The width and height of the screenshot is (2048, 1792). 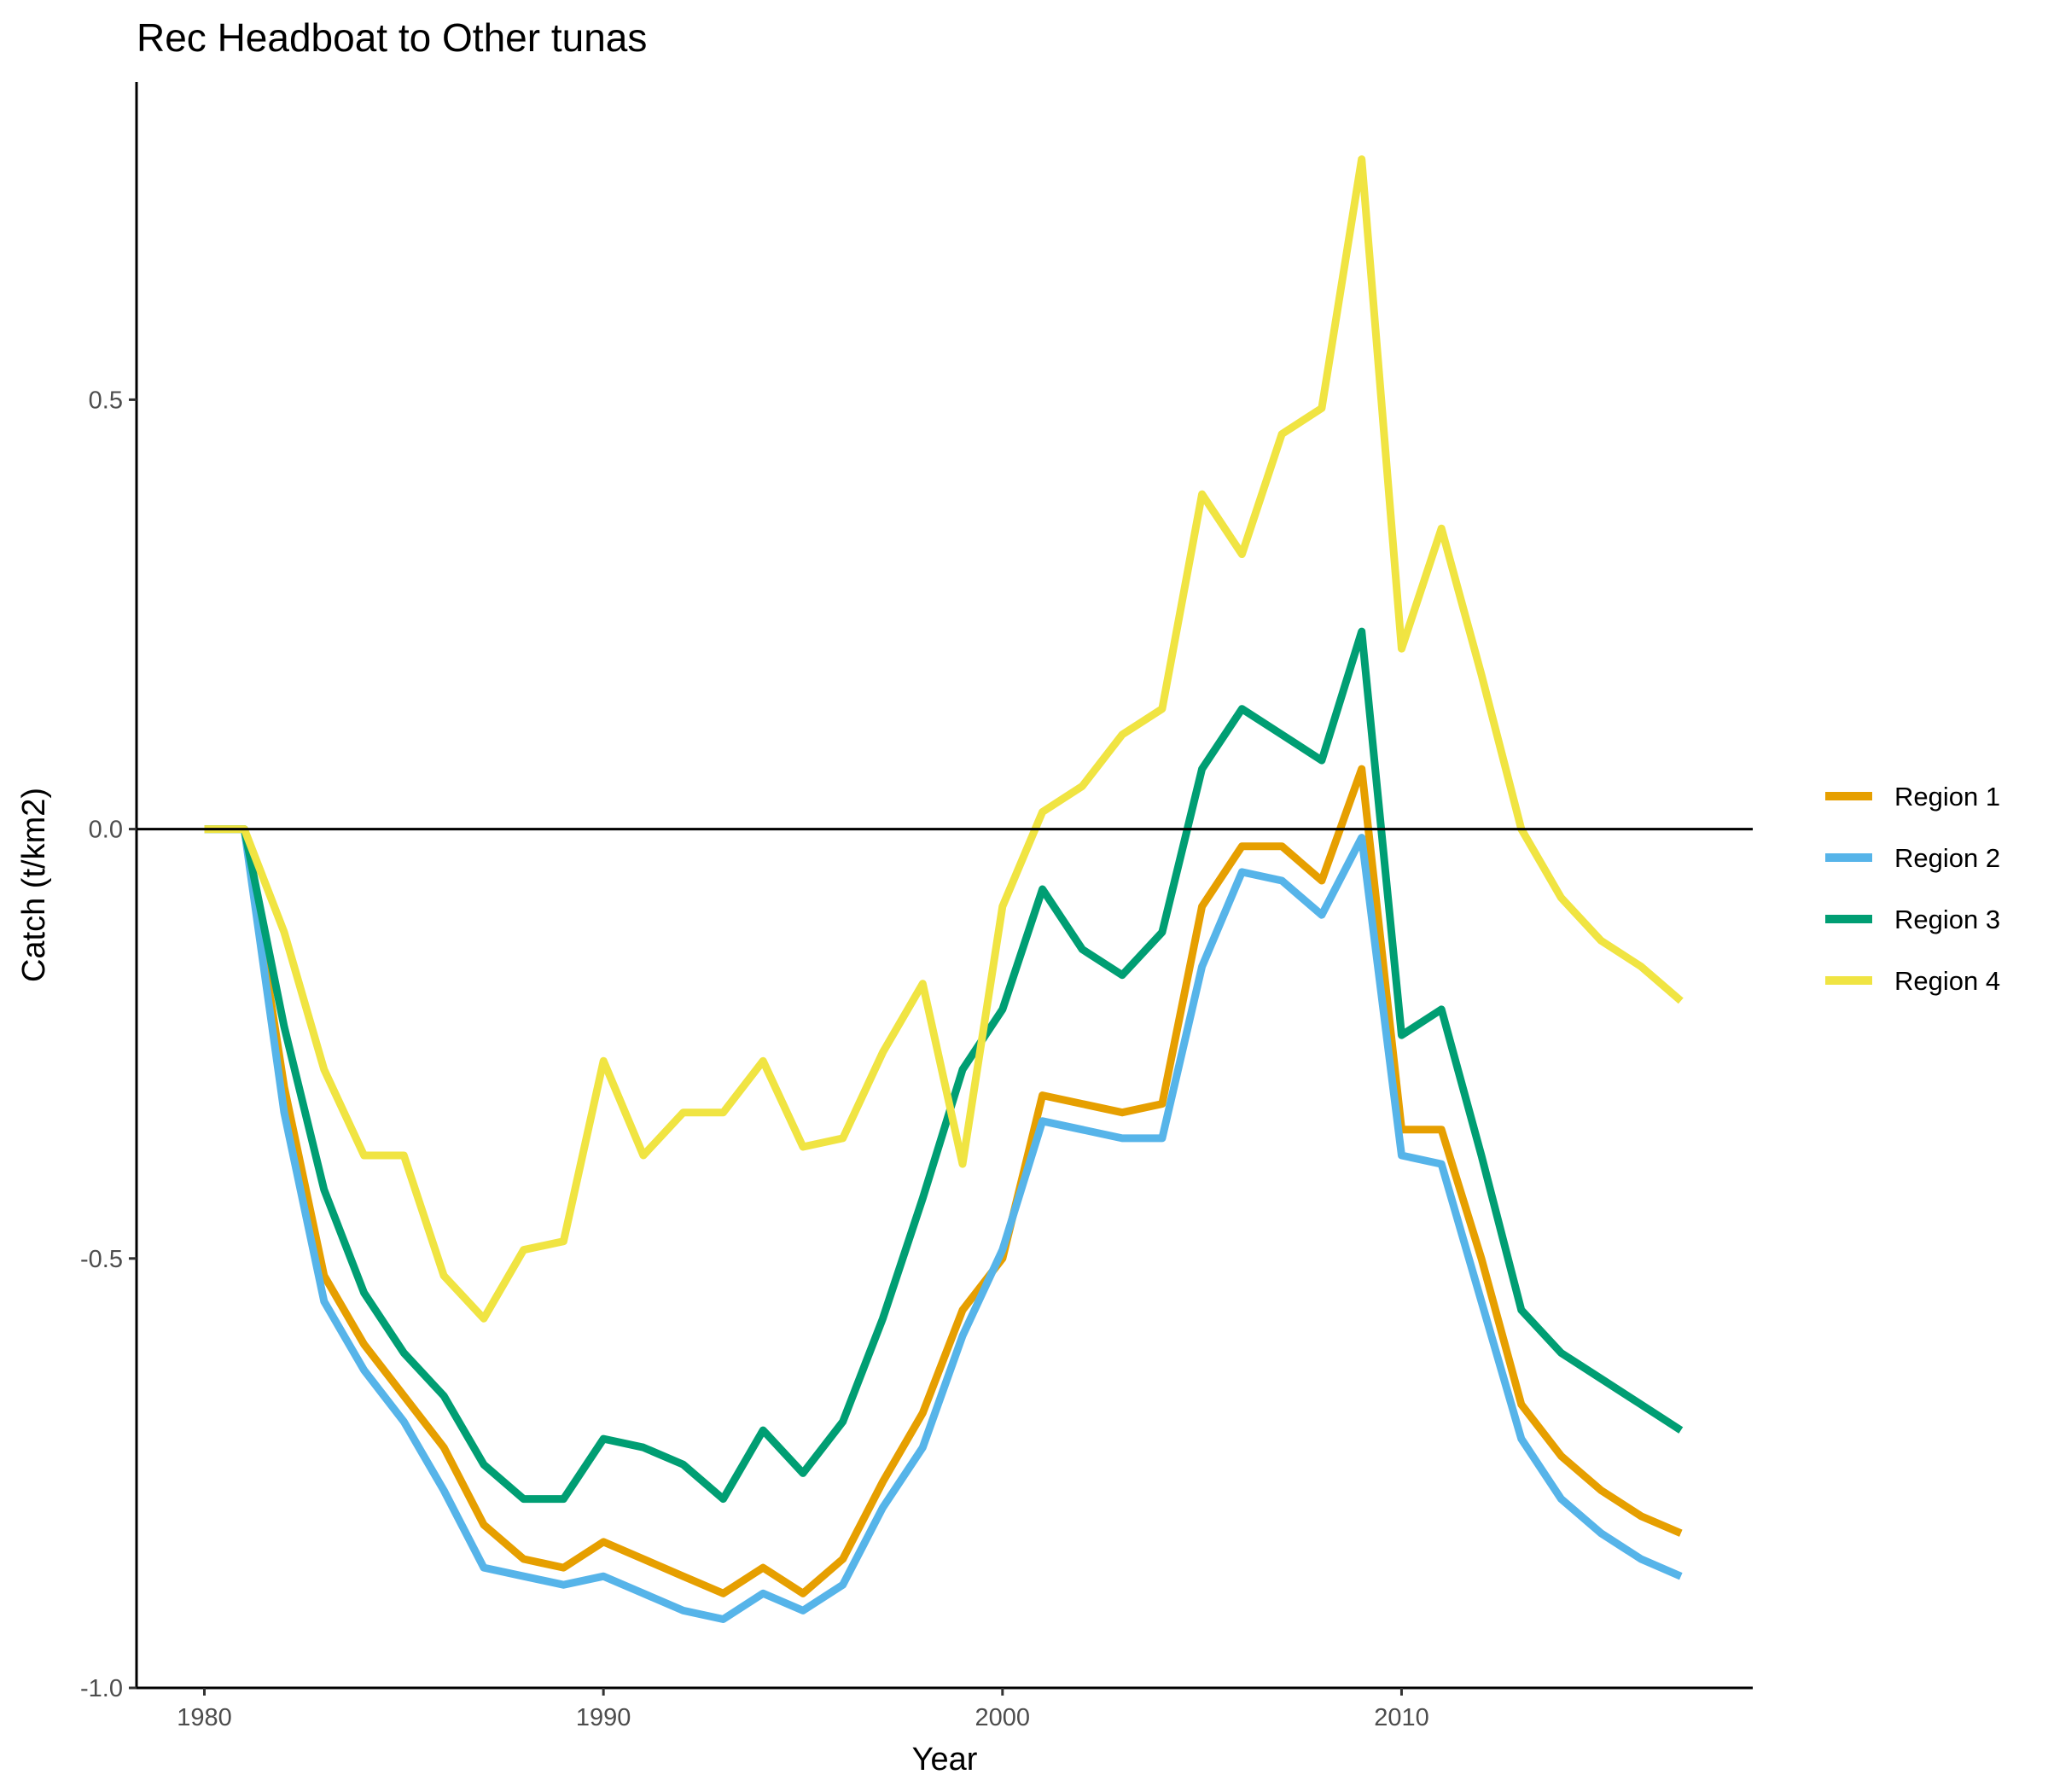 I want to click on y-tick-label: -0.5, so click(x=101, y=1259).